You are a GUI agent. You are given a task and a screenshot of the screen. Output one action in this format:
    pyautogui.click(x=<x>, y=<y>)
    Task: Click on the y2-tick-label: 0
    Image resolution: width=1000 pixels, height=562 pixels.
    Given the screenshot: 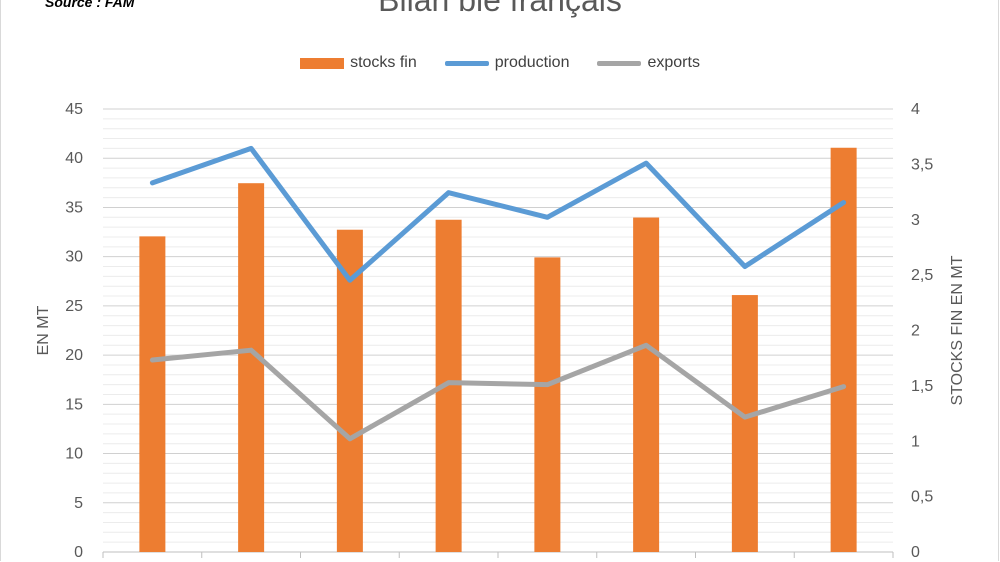 What is the action you would take?
    pyautogui.click(x=915, y=552)
    